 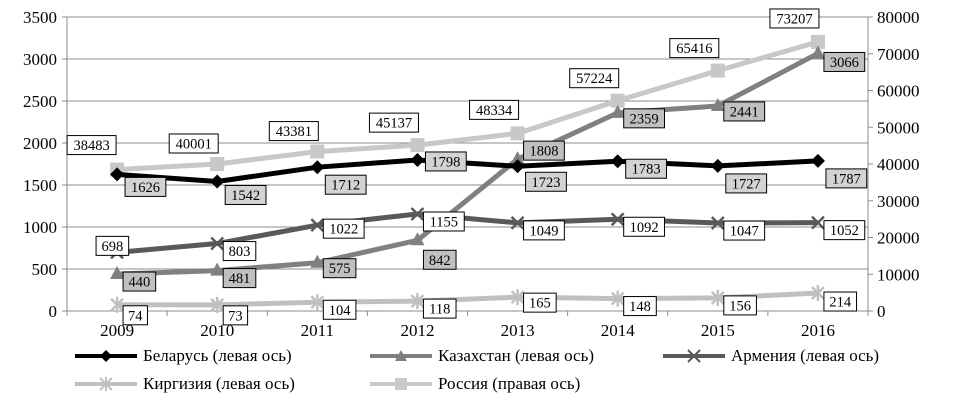 I want to click on legend-line-star-icon, so click(x=106, y=384).